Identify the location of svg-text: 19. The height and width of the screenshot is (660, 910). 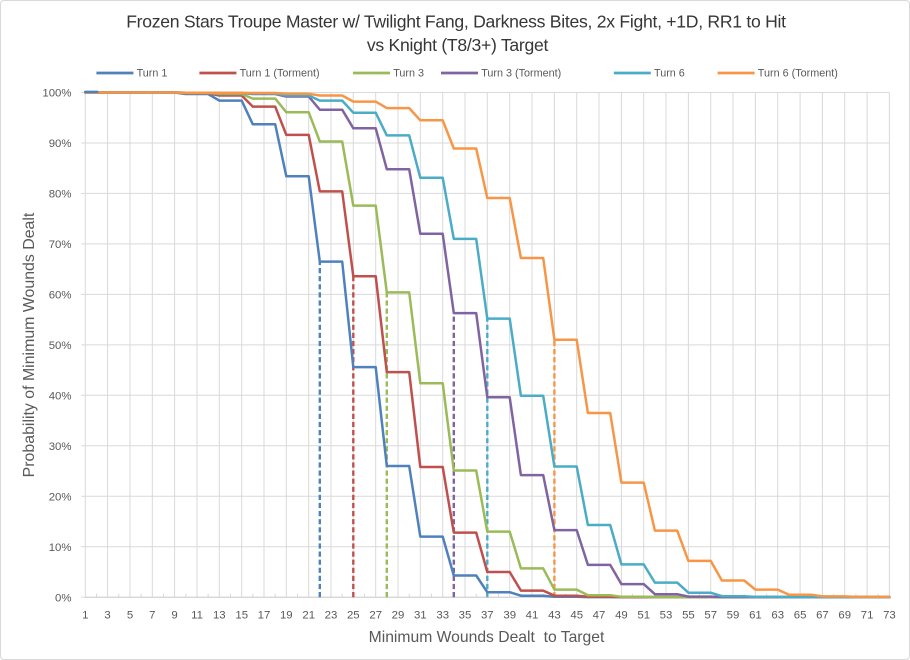
(286, 616).